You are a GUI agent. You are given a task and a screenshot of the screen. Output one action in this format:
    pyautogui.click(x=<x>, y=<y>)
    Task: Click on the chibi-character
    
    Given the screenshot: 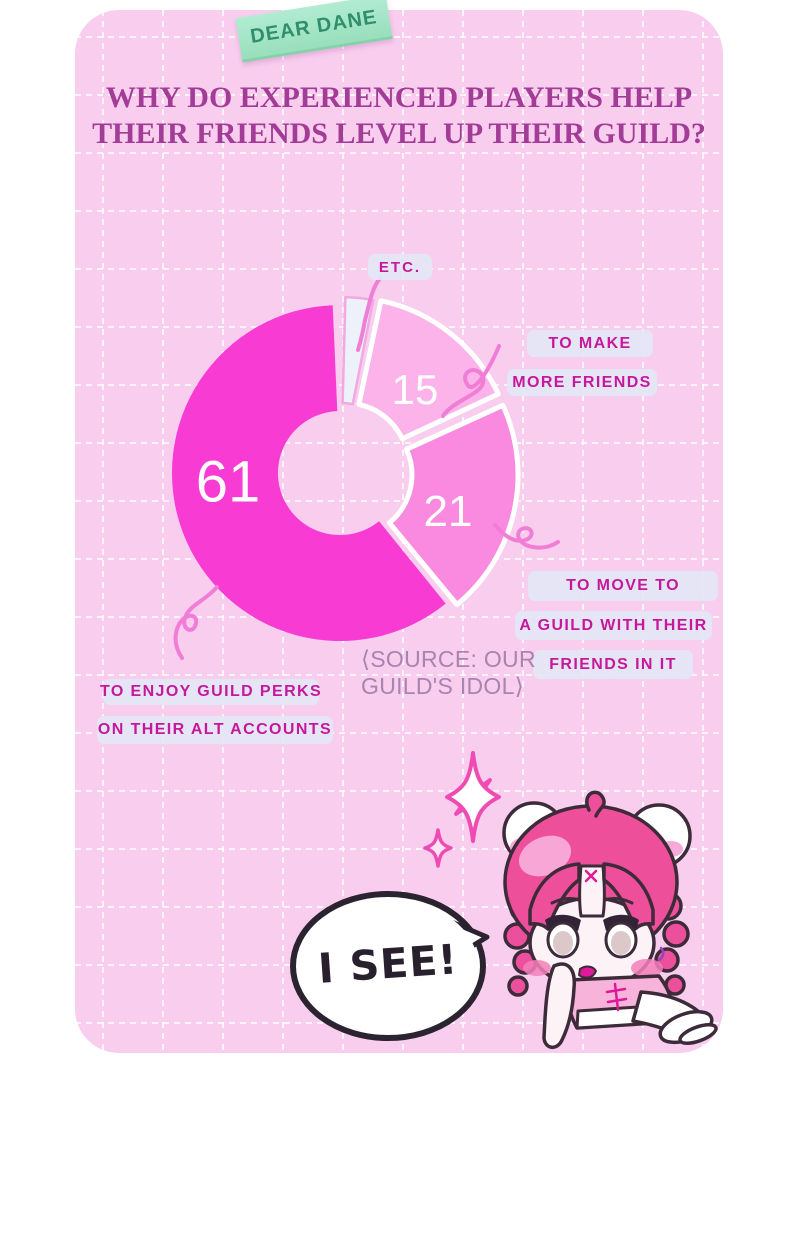 What is the action you would take?
    pyautogui.click(x=610, y=919)
    